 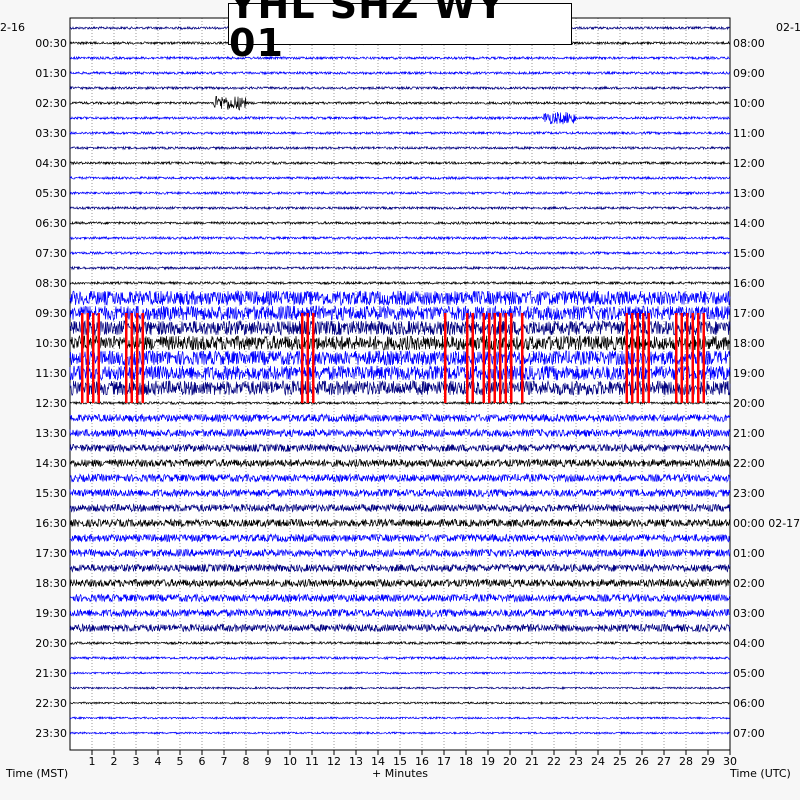 What do you see at coordinates (686, 761) in the screenshot?
I see `x-tick-label: 28` at bounding box center [686, 761].